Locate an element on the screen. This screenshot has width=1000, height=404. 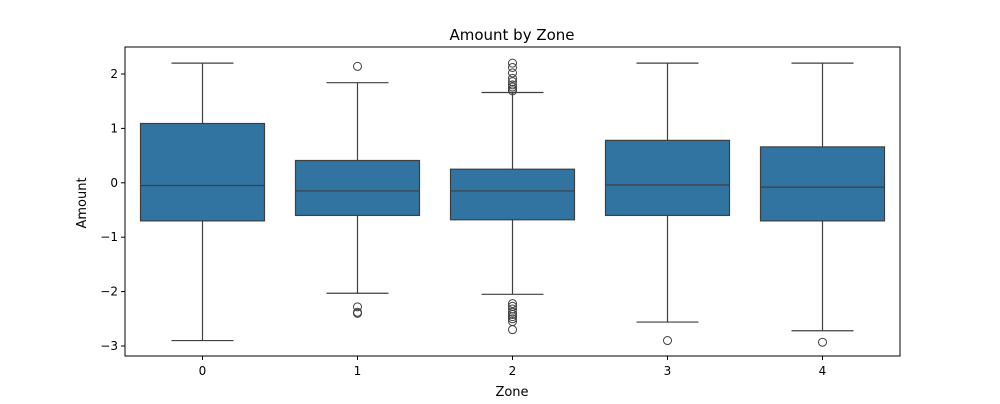
x-tick-label: 4 is located at coordinates (823, 371).